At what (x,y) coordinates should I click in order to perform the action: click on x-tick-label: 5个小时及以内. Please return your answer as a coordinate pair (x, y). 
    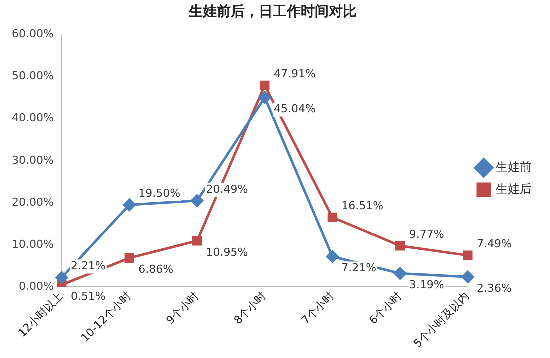
    Looking at the image, I should click on (441, 320).